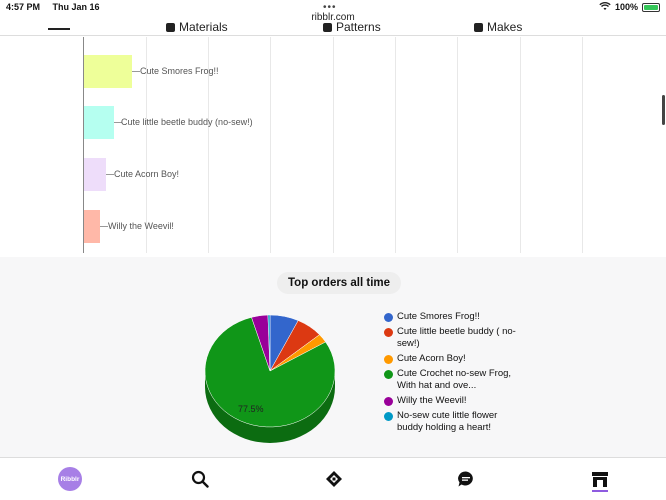 Image resolution: width=666 pixels, height=500 pixels. What do you see at coordinates (663, 110) in the screenshot?
I see `scrollbar-thumb` at bounding box center [663, 110].